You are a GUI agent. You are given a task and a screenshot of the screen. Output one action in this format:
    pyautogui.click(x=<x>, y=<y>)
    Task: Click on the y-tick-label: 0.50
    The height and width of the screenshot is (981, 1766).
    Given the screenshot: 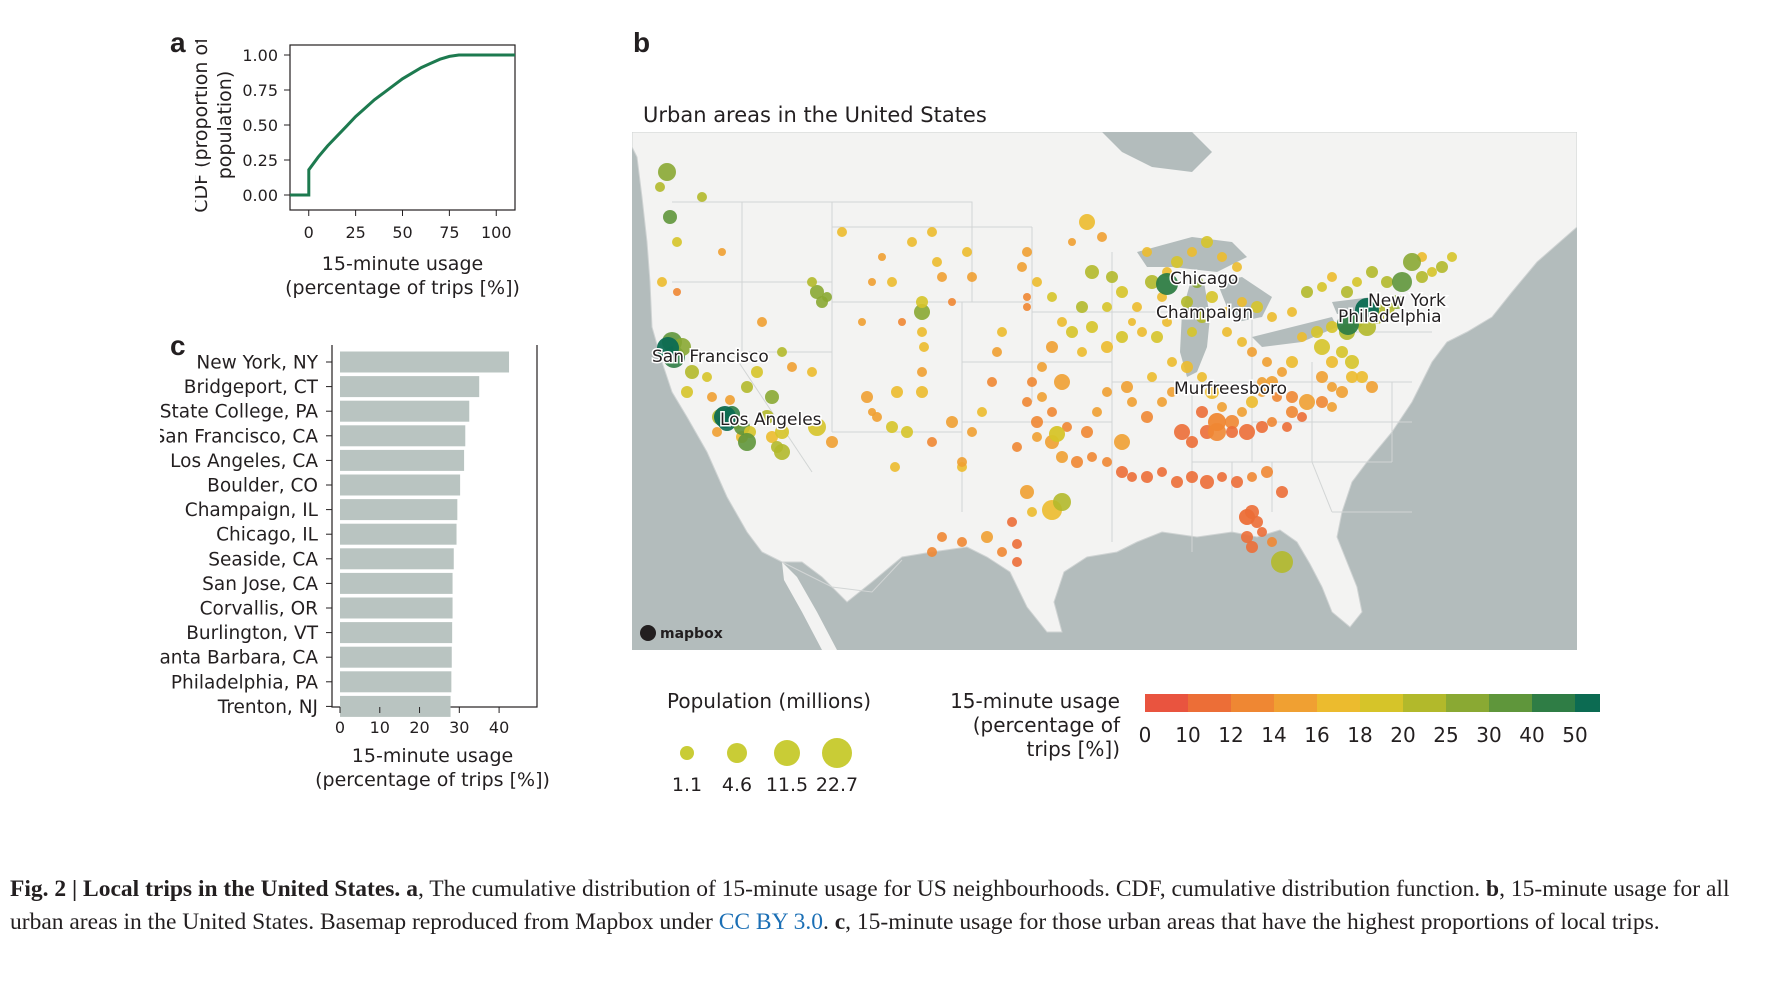 What is the action you would take?
    pyautogui.click(x=260, y=125)
    